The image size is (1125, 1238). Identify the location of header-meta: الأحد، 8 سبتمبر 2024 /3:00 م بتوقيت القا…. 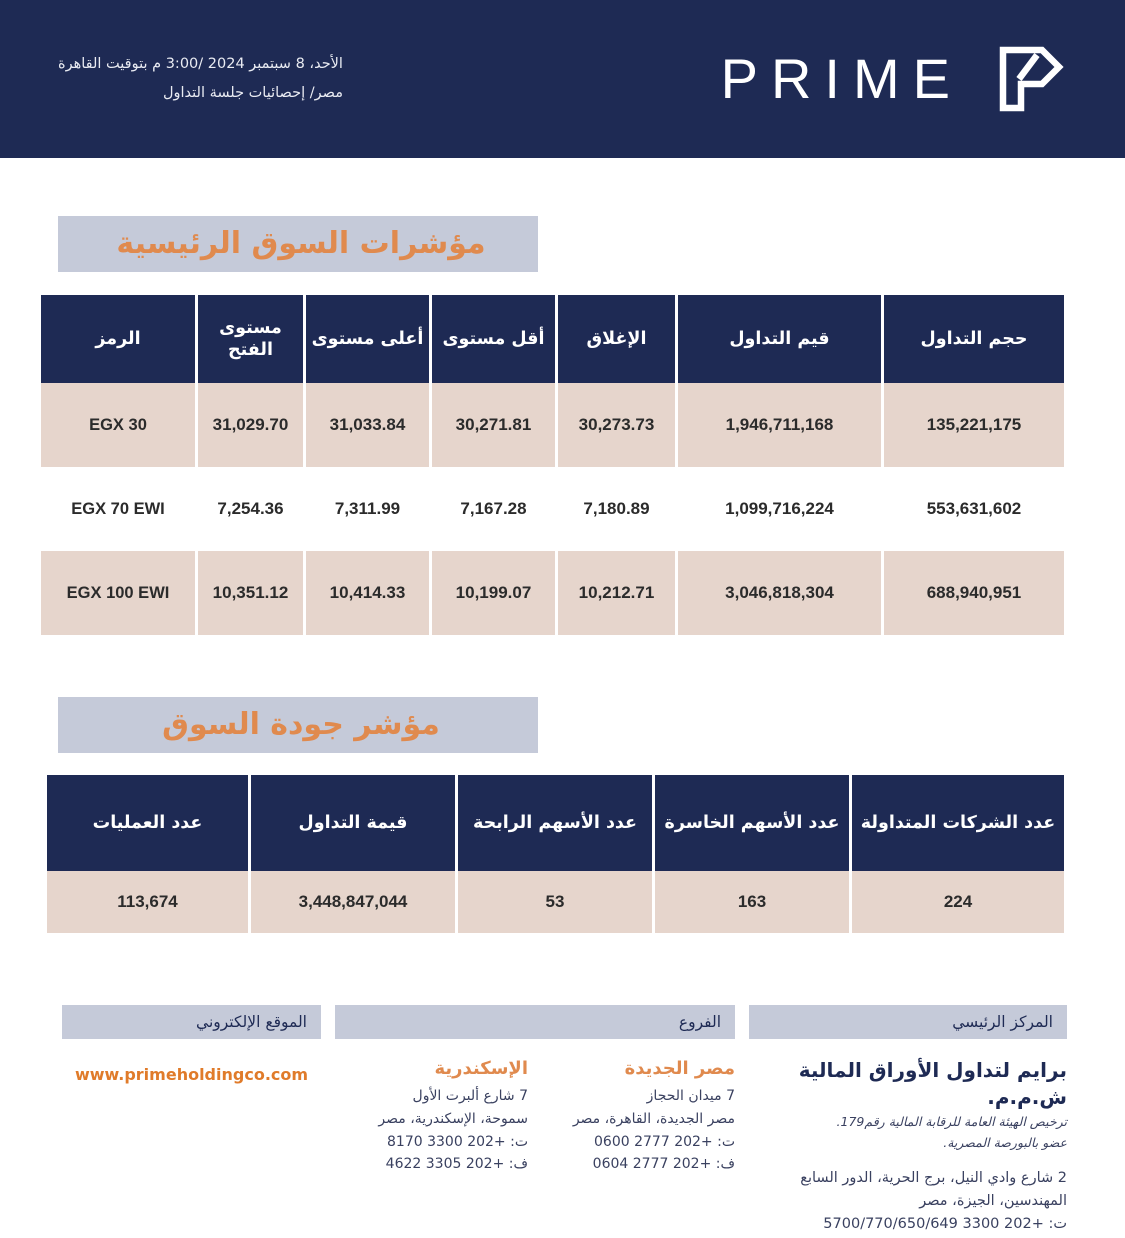
(200, 79).